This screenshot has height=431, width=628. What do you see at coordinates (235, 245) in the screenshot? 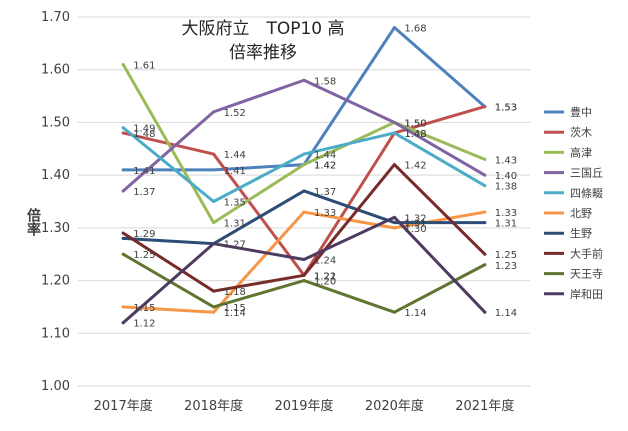
I see `data-label: 1.27` at bounding box center [235, 245].